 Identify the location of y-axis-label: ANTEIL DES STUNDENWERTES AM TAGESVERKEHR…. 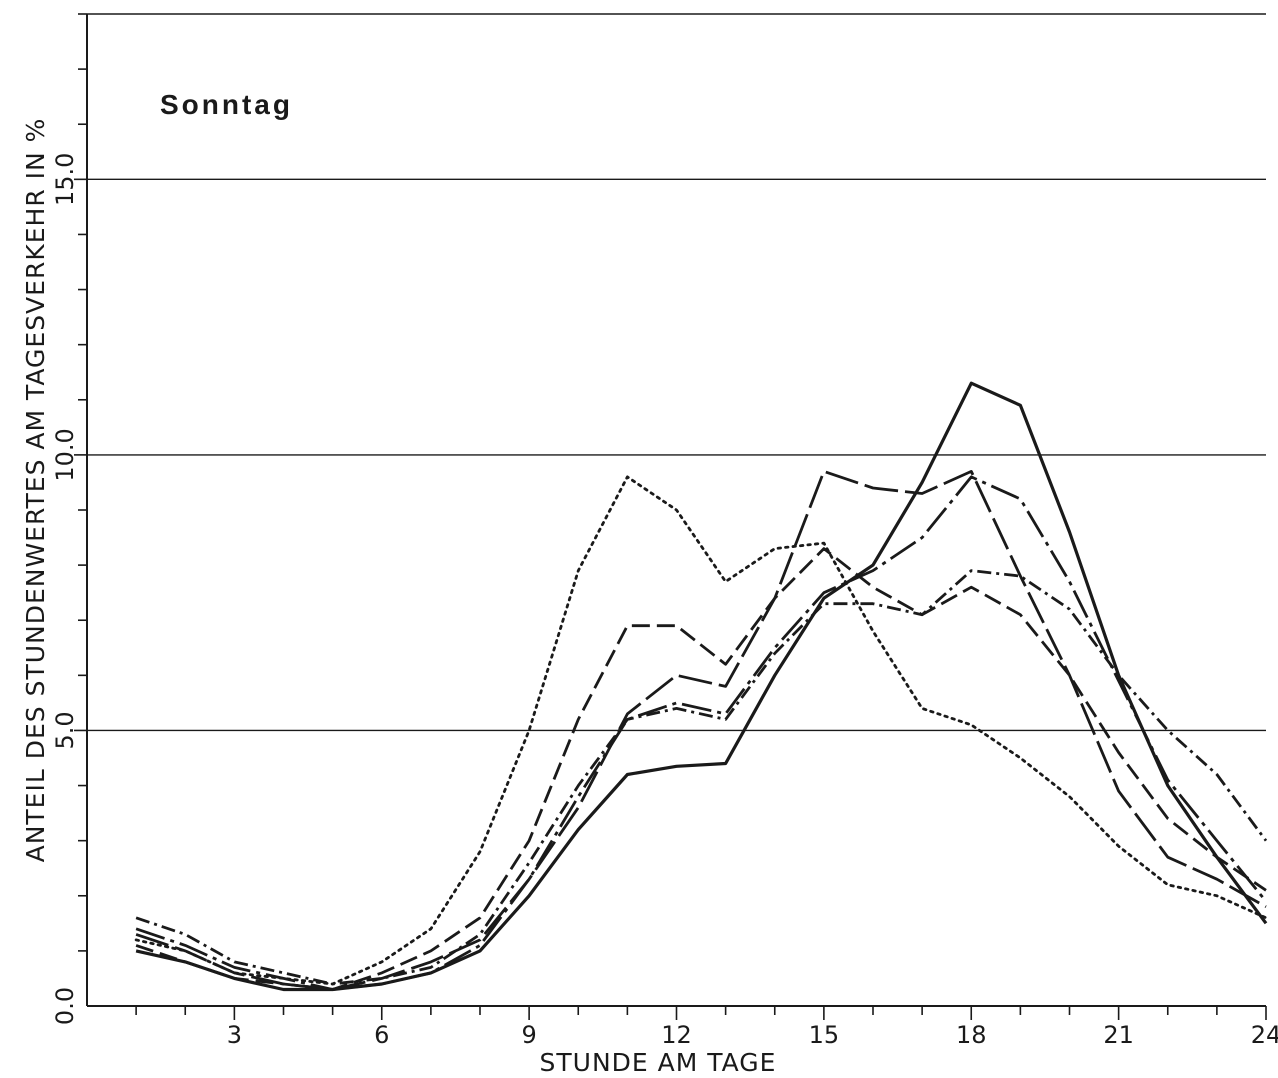
(35, 490).